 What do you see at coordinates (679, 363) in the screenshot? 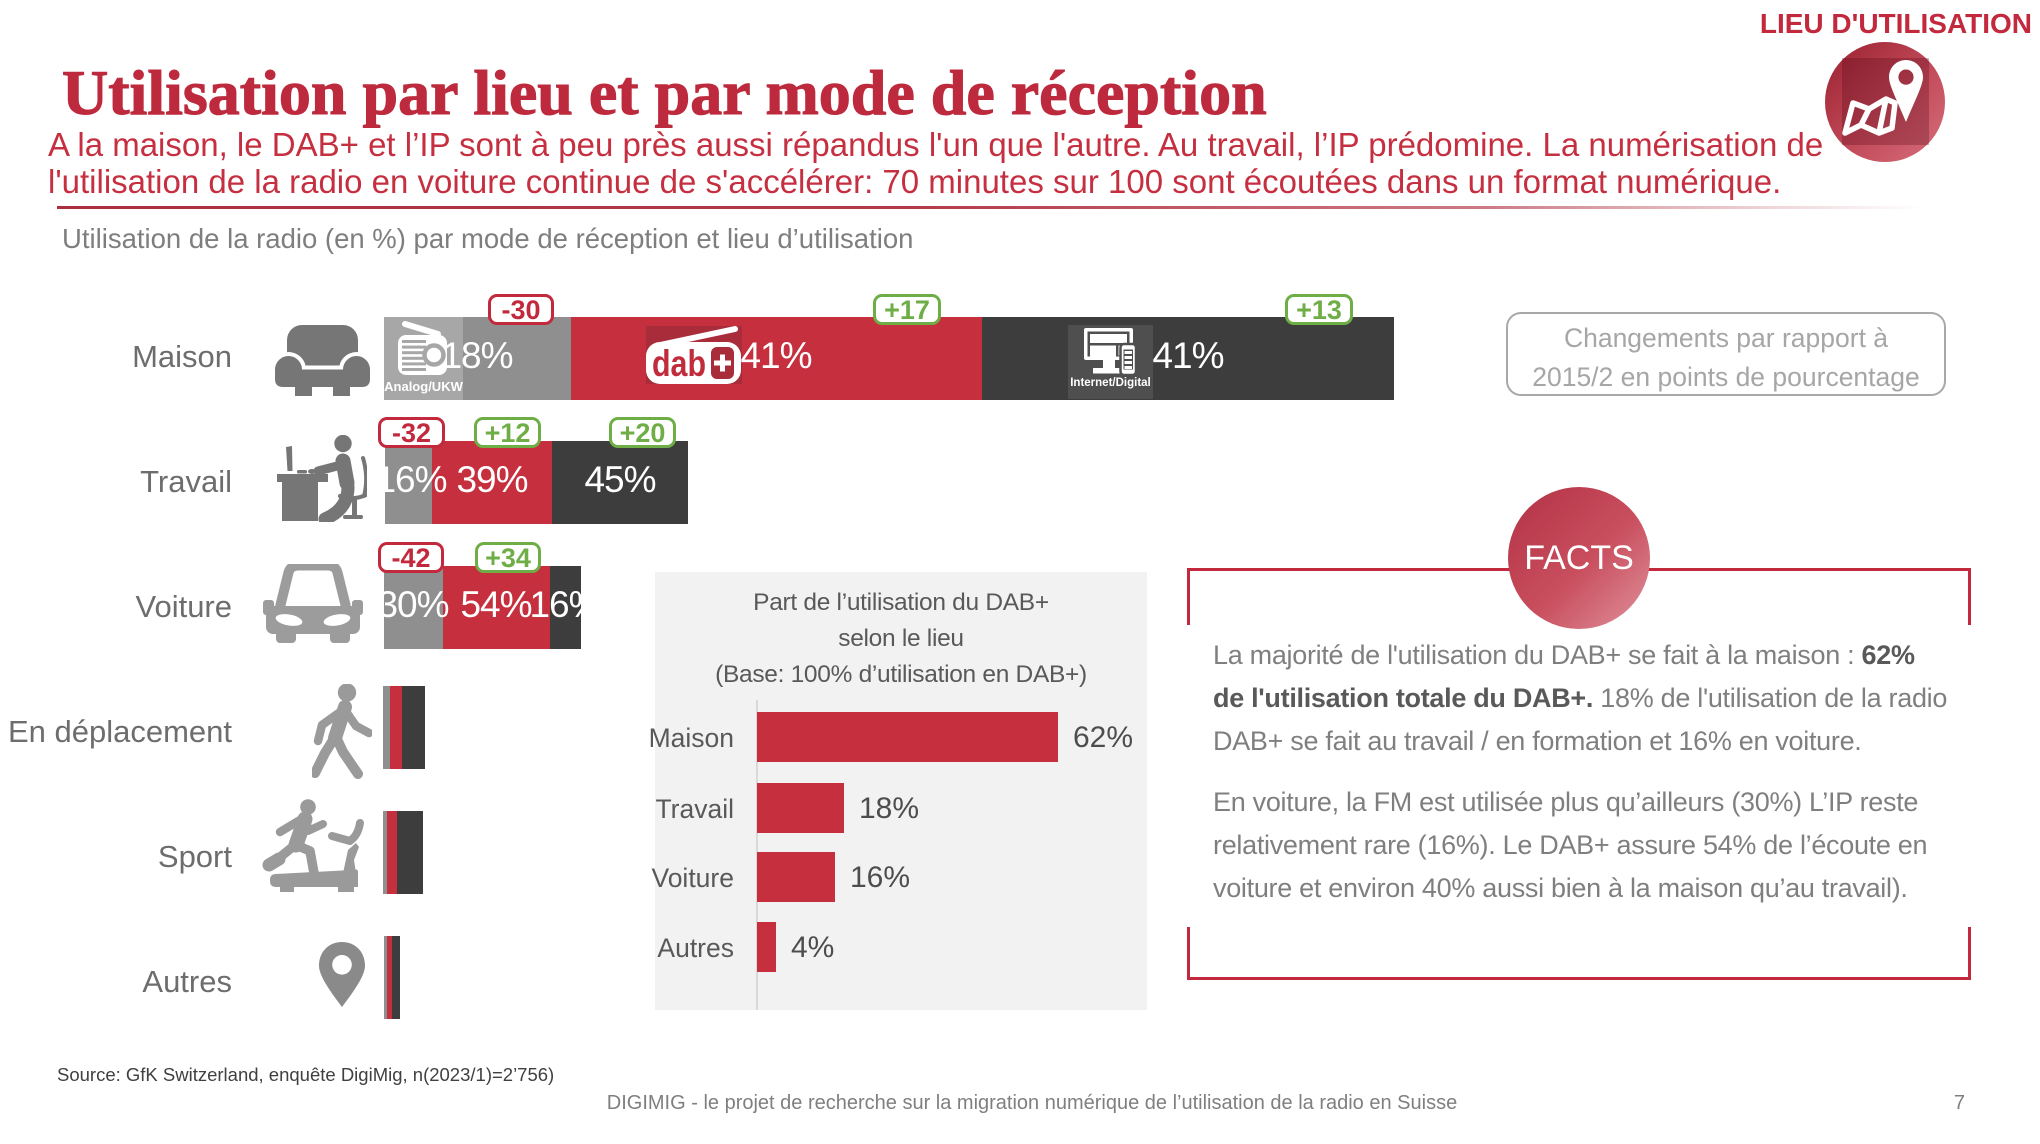
I see `svg-text: dab` at bounding box center [679, 363].